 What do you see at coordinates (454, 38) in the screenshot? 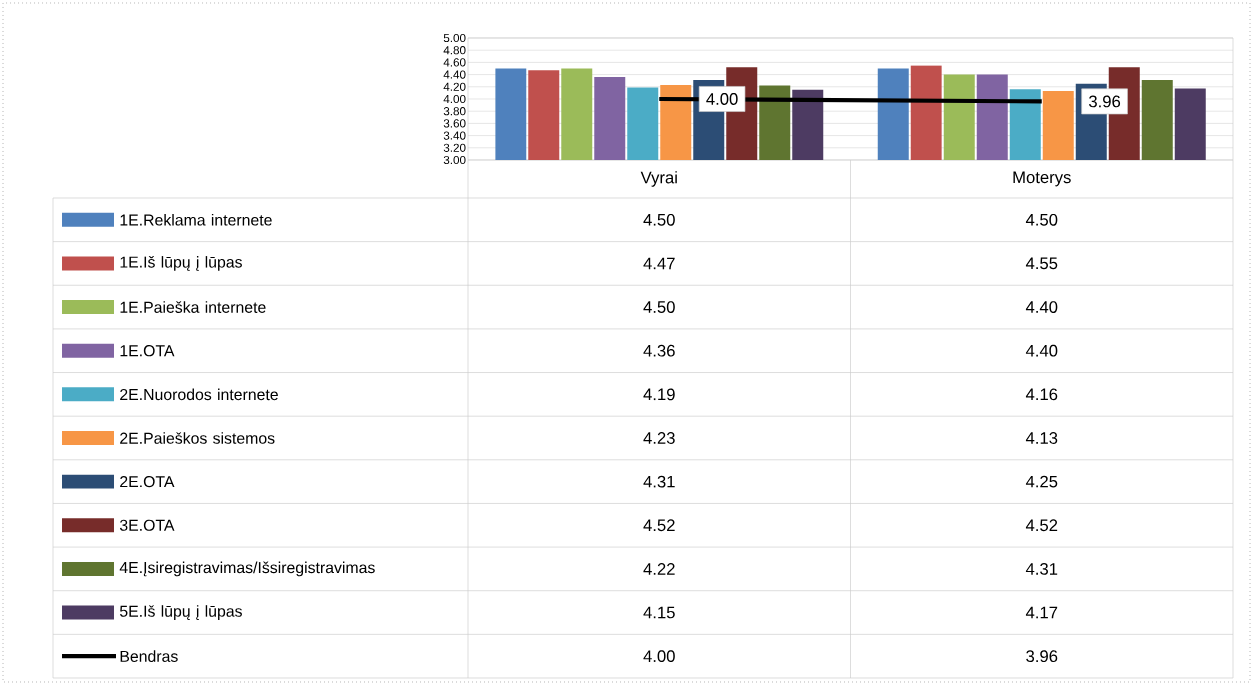
I see `y-tick-label: 5.00` at bounding box center [454, 38].